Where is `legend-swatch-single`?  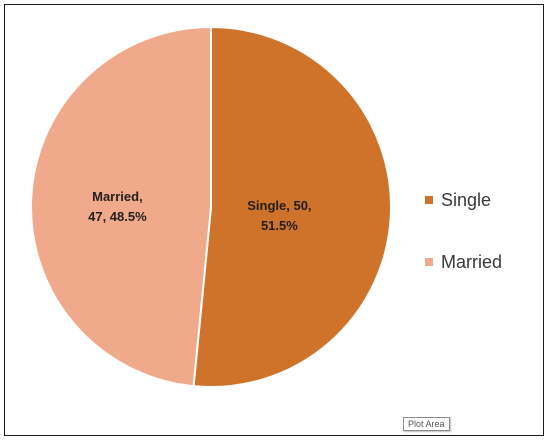
legend-swatch-single is located at coordinates (429, 200).